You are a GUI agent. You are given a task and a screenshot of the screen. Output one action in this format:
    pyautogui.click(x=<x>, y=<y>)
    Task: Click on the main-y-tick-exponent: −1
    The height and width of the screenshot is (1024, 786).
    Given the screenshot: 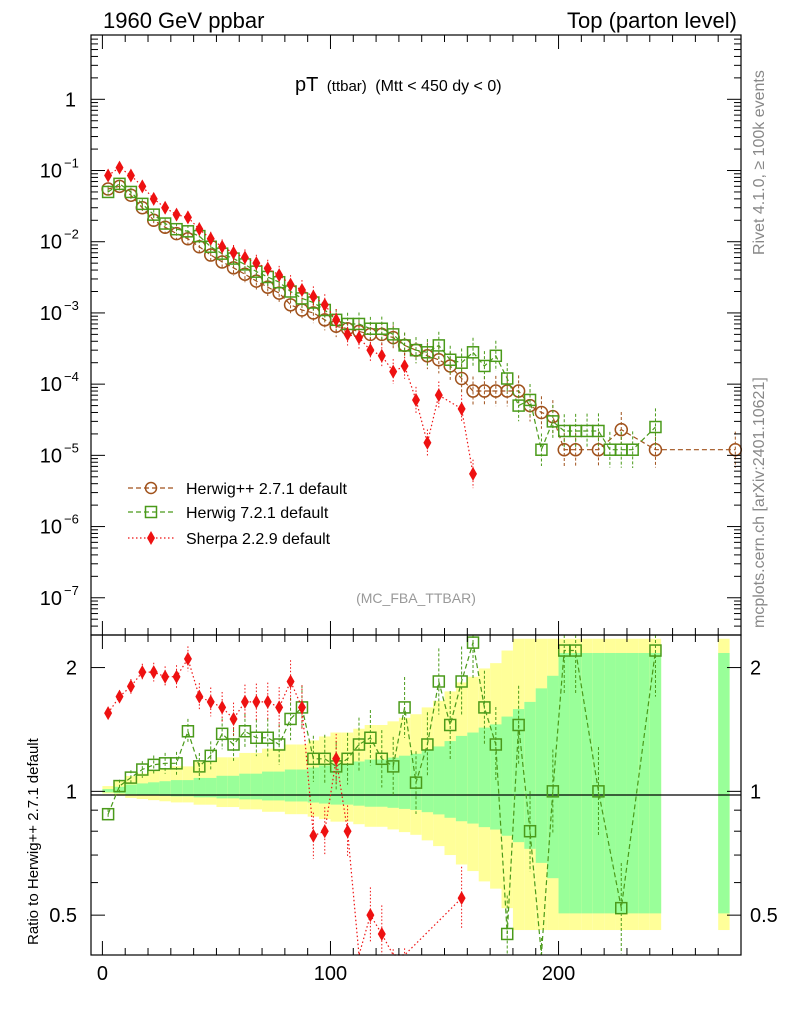 What is the action you would take?
    pyautogui.click(x=71, y=163)
    